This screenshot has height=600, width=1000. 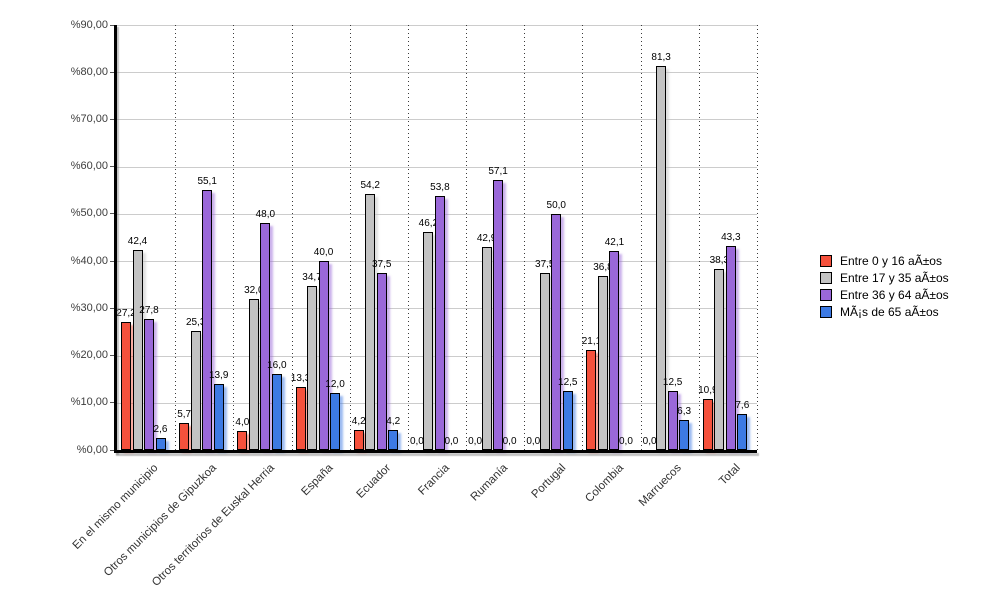 I want to click on y-tick-label: %10,00, so click(x=89, y=402).